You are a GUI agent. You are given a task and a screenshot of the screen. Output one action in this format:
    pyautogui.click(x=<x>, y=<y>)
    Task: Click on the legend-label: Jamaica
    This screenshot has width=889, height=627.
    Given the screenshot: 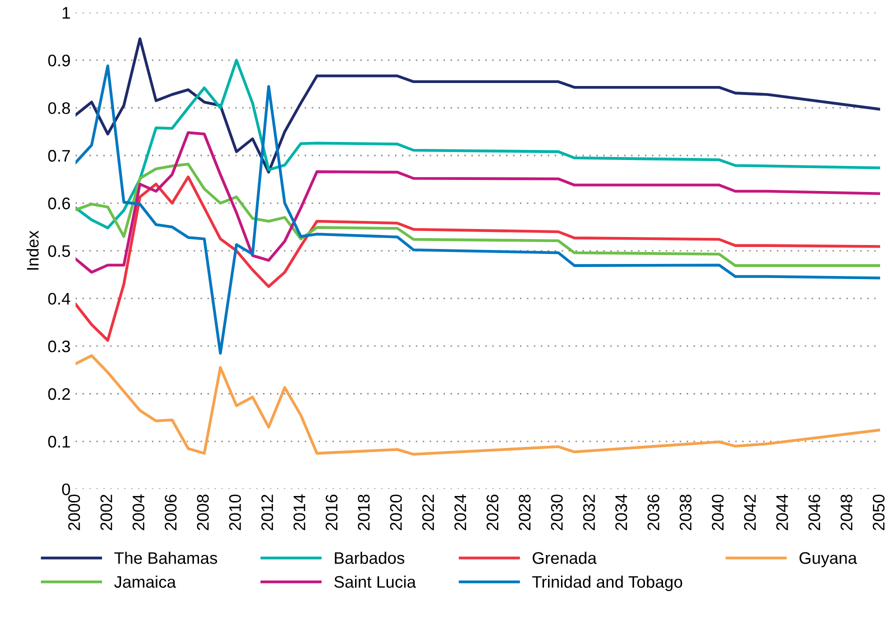 What is the action you would take?
    pyautogui.click(x=145, y=582)
    